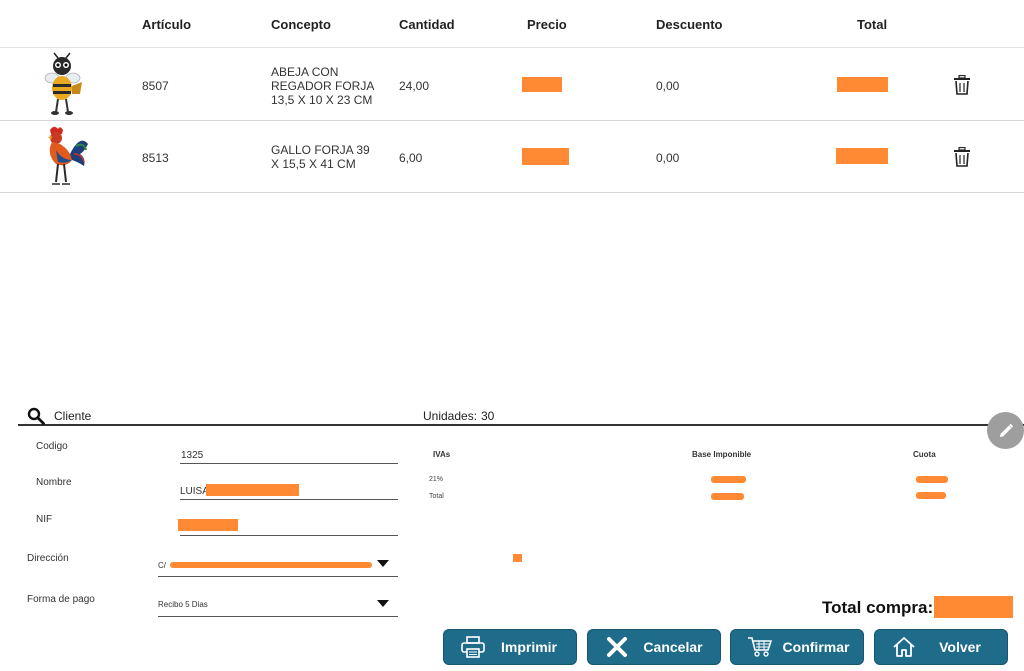  Describe the element at coordinates (44, 519) in the screenshot. I see `nif-label: NIF` at that location.